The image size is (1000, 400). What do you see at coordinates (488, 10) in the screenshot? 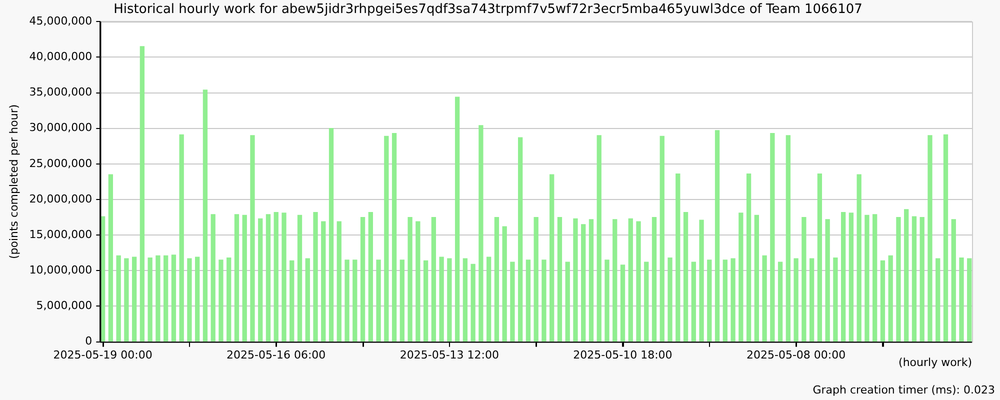
I see `chart-title: Historical hourly work for abew5jidr3rhpgei5es7qdf3sa743trpmf7v5wf72r3ecr5mba465yuwl3dce of Team 1066107` at bounding box center [488, 10].